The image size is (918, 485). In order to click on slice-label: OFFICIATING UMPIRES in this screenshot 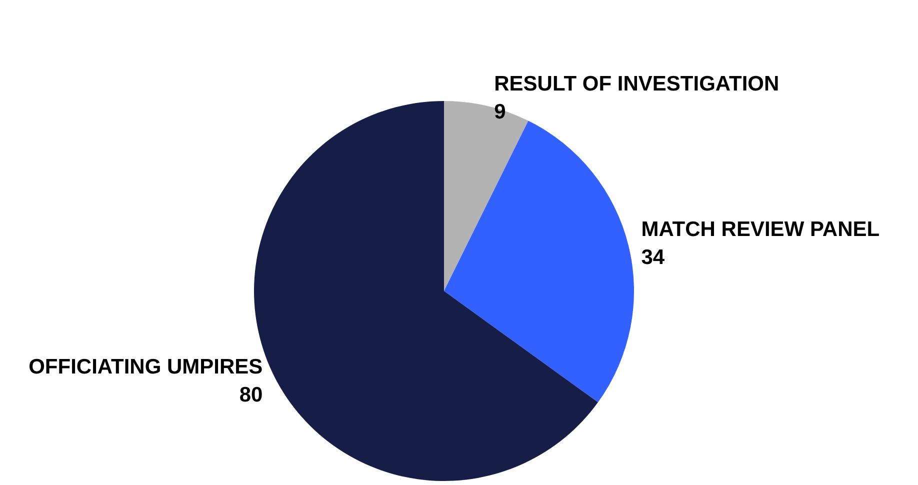, I will do `click(145, 367)`.